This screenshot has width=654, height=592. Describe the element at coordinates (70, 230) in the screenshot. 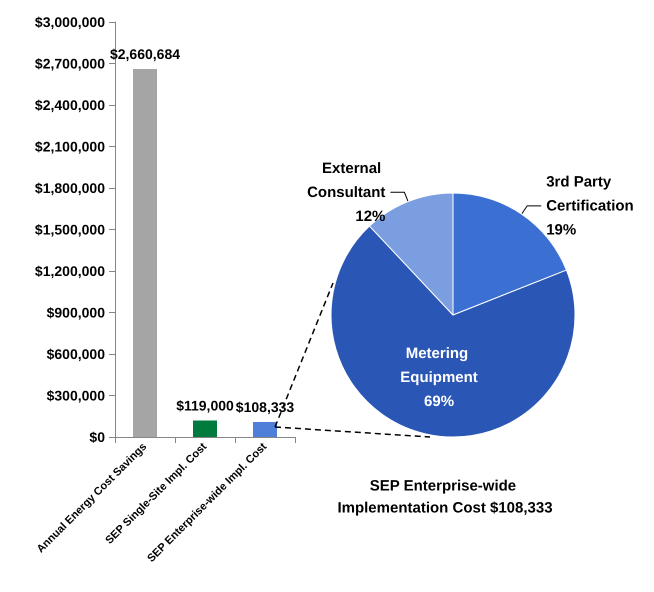

I see `y-tick-label: $1,500,000` at that location.